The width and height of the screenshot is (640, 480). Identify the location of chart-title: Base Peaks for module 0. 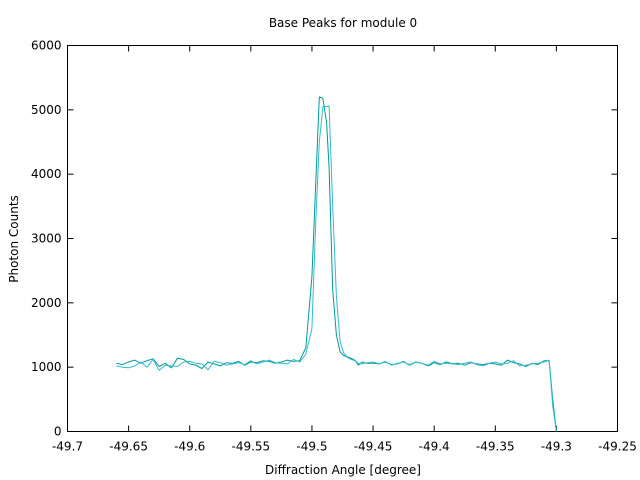
(343, 23).